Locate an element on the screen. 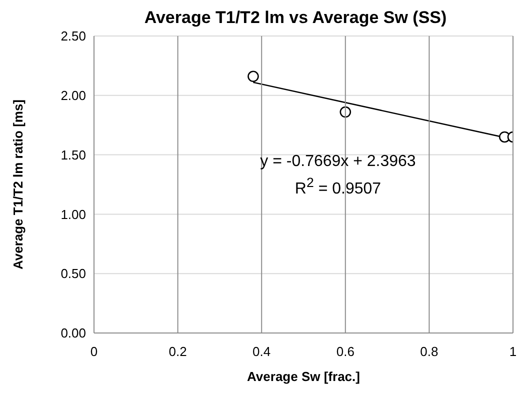 This screenshot has height=403, width=531. y-tick-label: 1.00 is located at coordinates (73, 214).